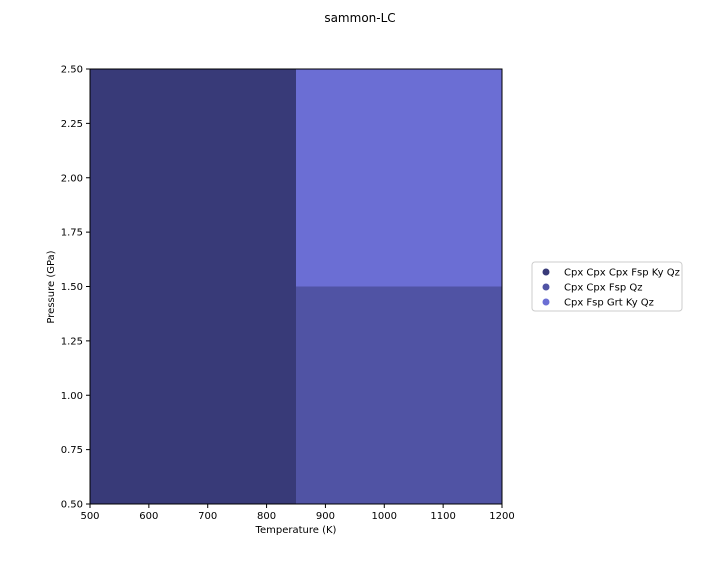 This screenshot has height=576, width=720. What do you see at coordinates (148, 516) in the screenshot?
I see `x-tick-label: 600` at bounding box center [148, 516].